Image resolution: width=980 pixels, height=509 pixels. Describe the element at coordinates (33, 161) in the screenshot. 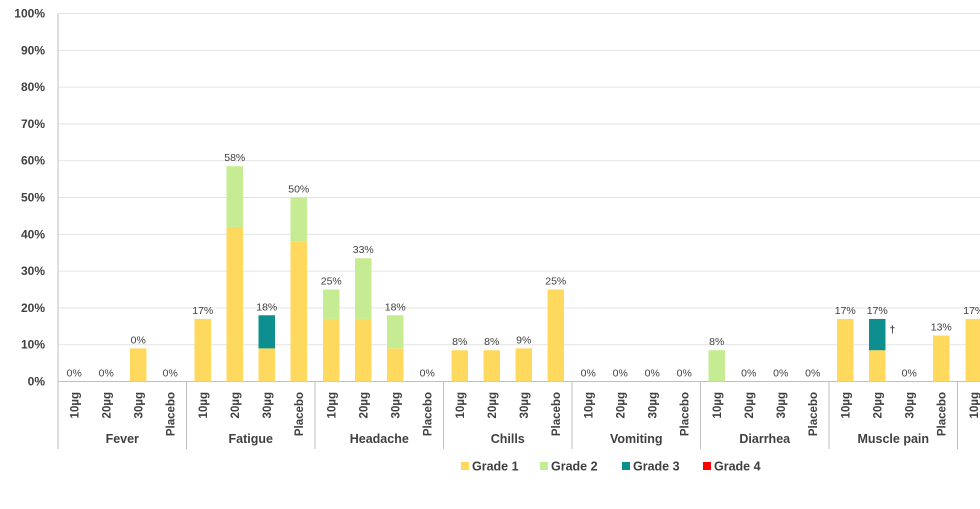

I see `y-tick-label: 60%` at that location.